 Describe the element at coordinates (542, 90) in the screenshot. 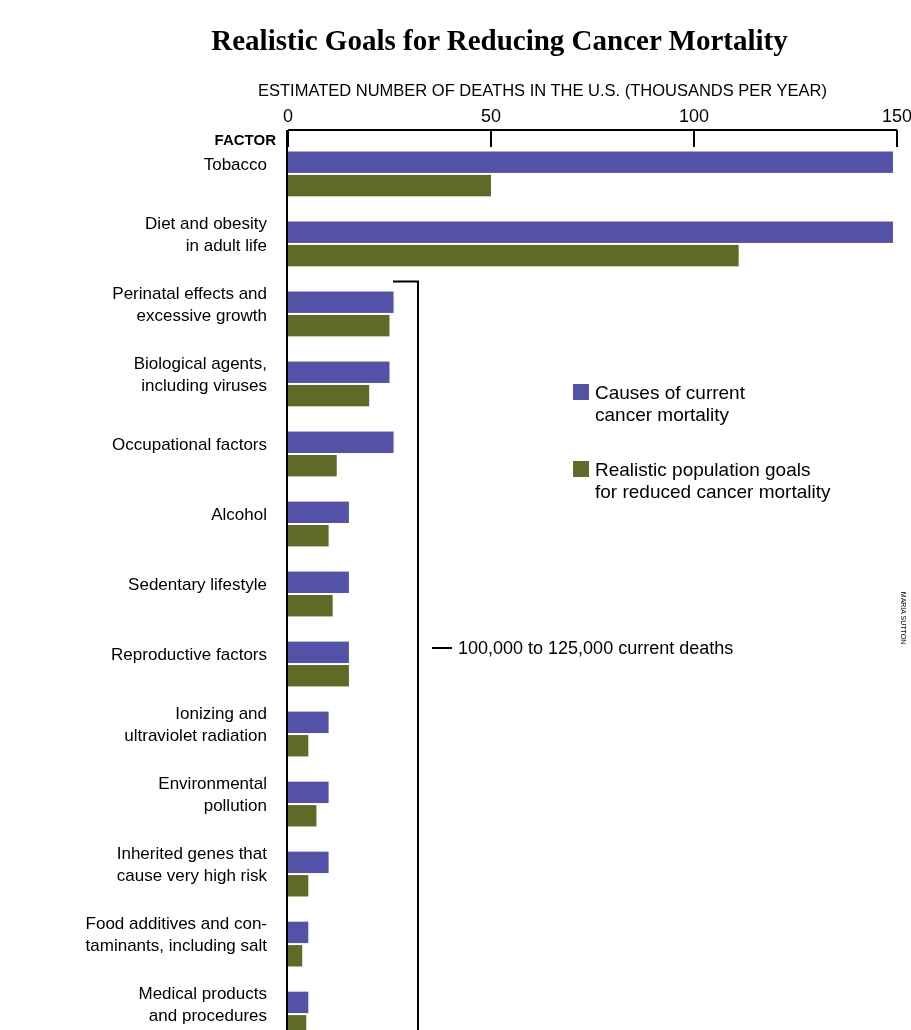

I see `x-axis-title: ESTIMATED NUMBER OF DEATHS IN THE U.S. (THOUSANDS PER YEAR)` at that location.